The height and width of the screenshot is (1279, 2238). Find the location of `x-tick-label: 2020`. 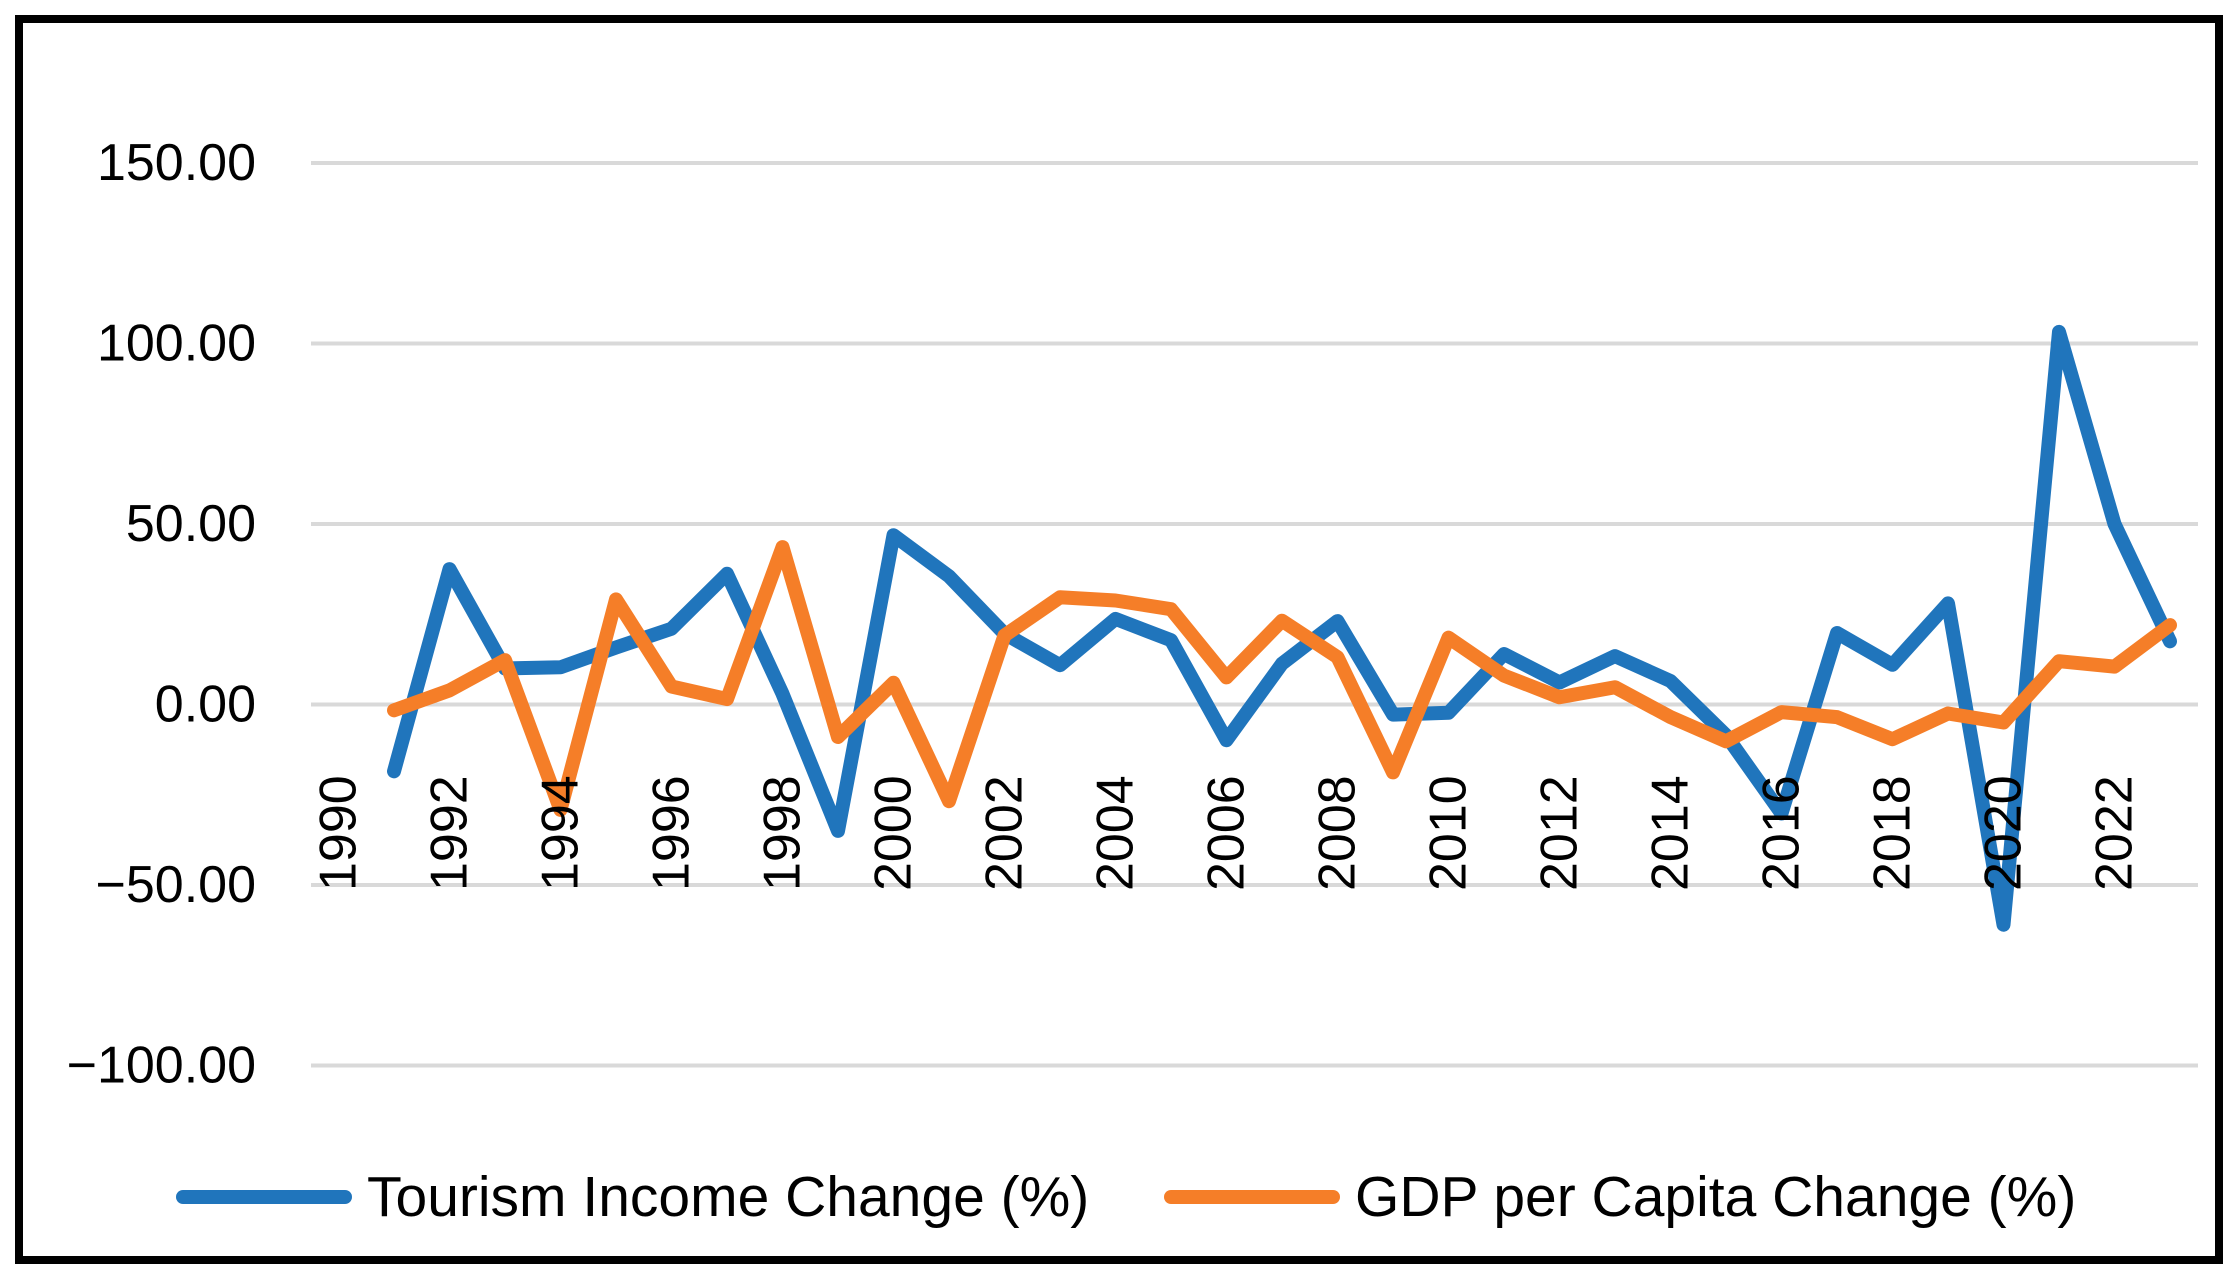

x-tick-label: 2020 is located at coordinates (2004, 833).